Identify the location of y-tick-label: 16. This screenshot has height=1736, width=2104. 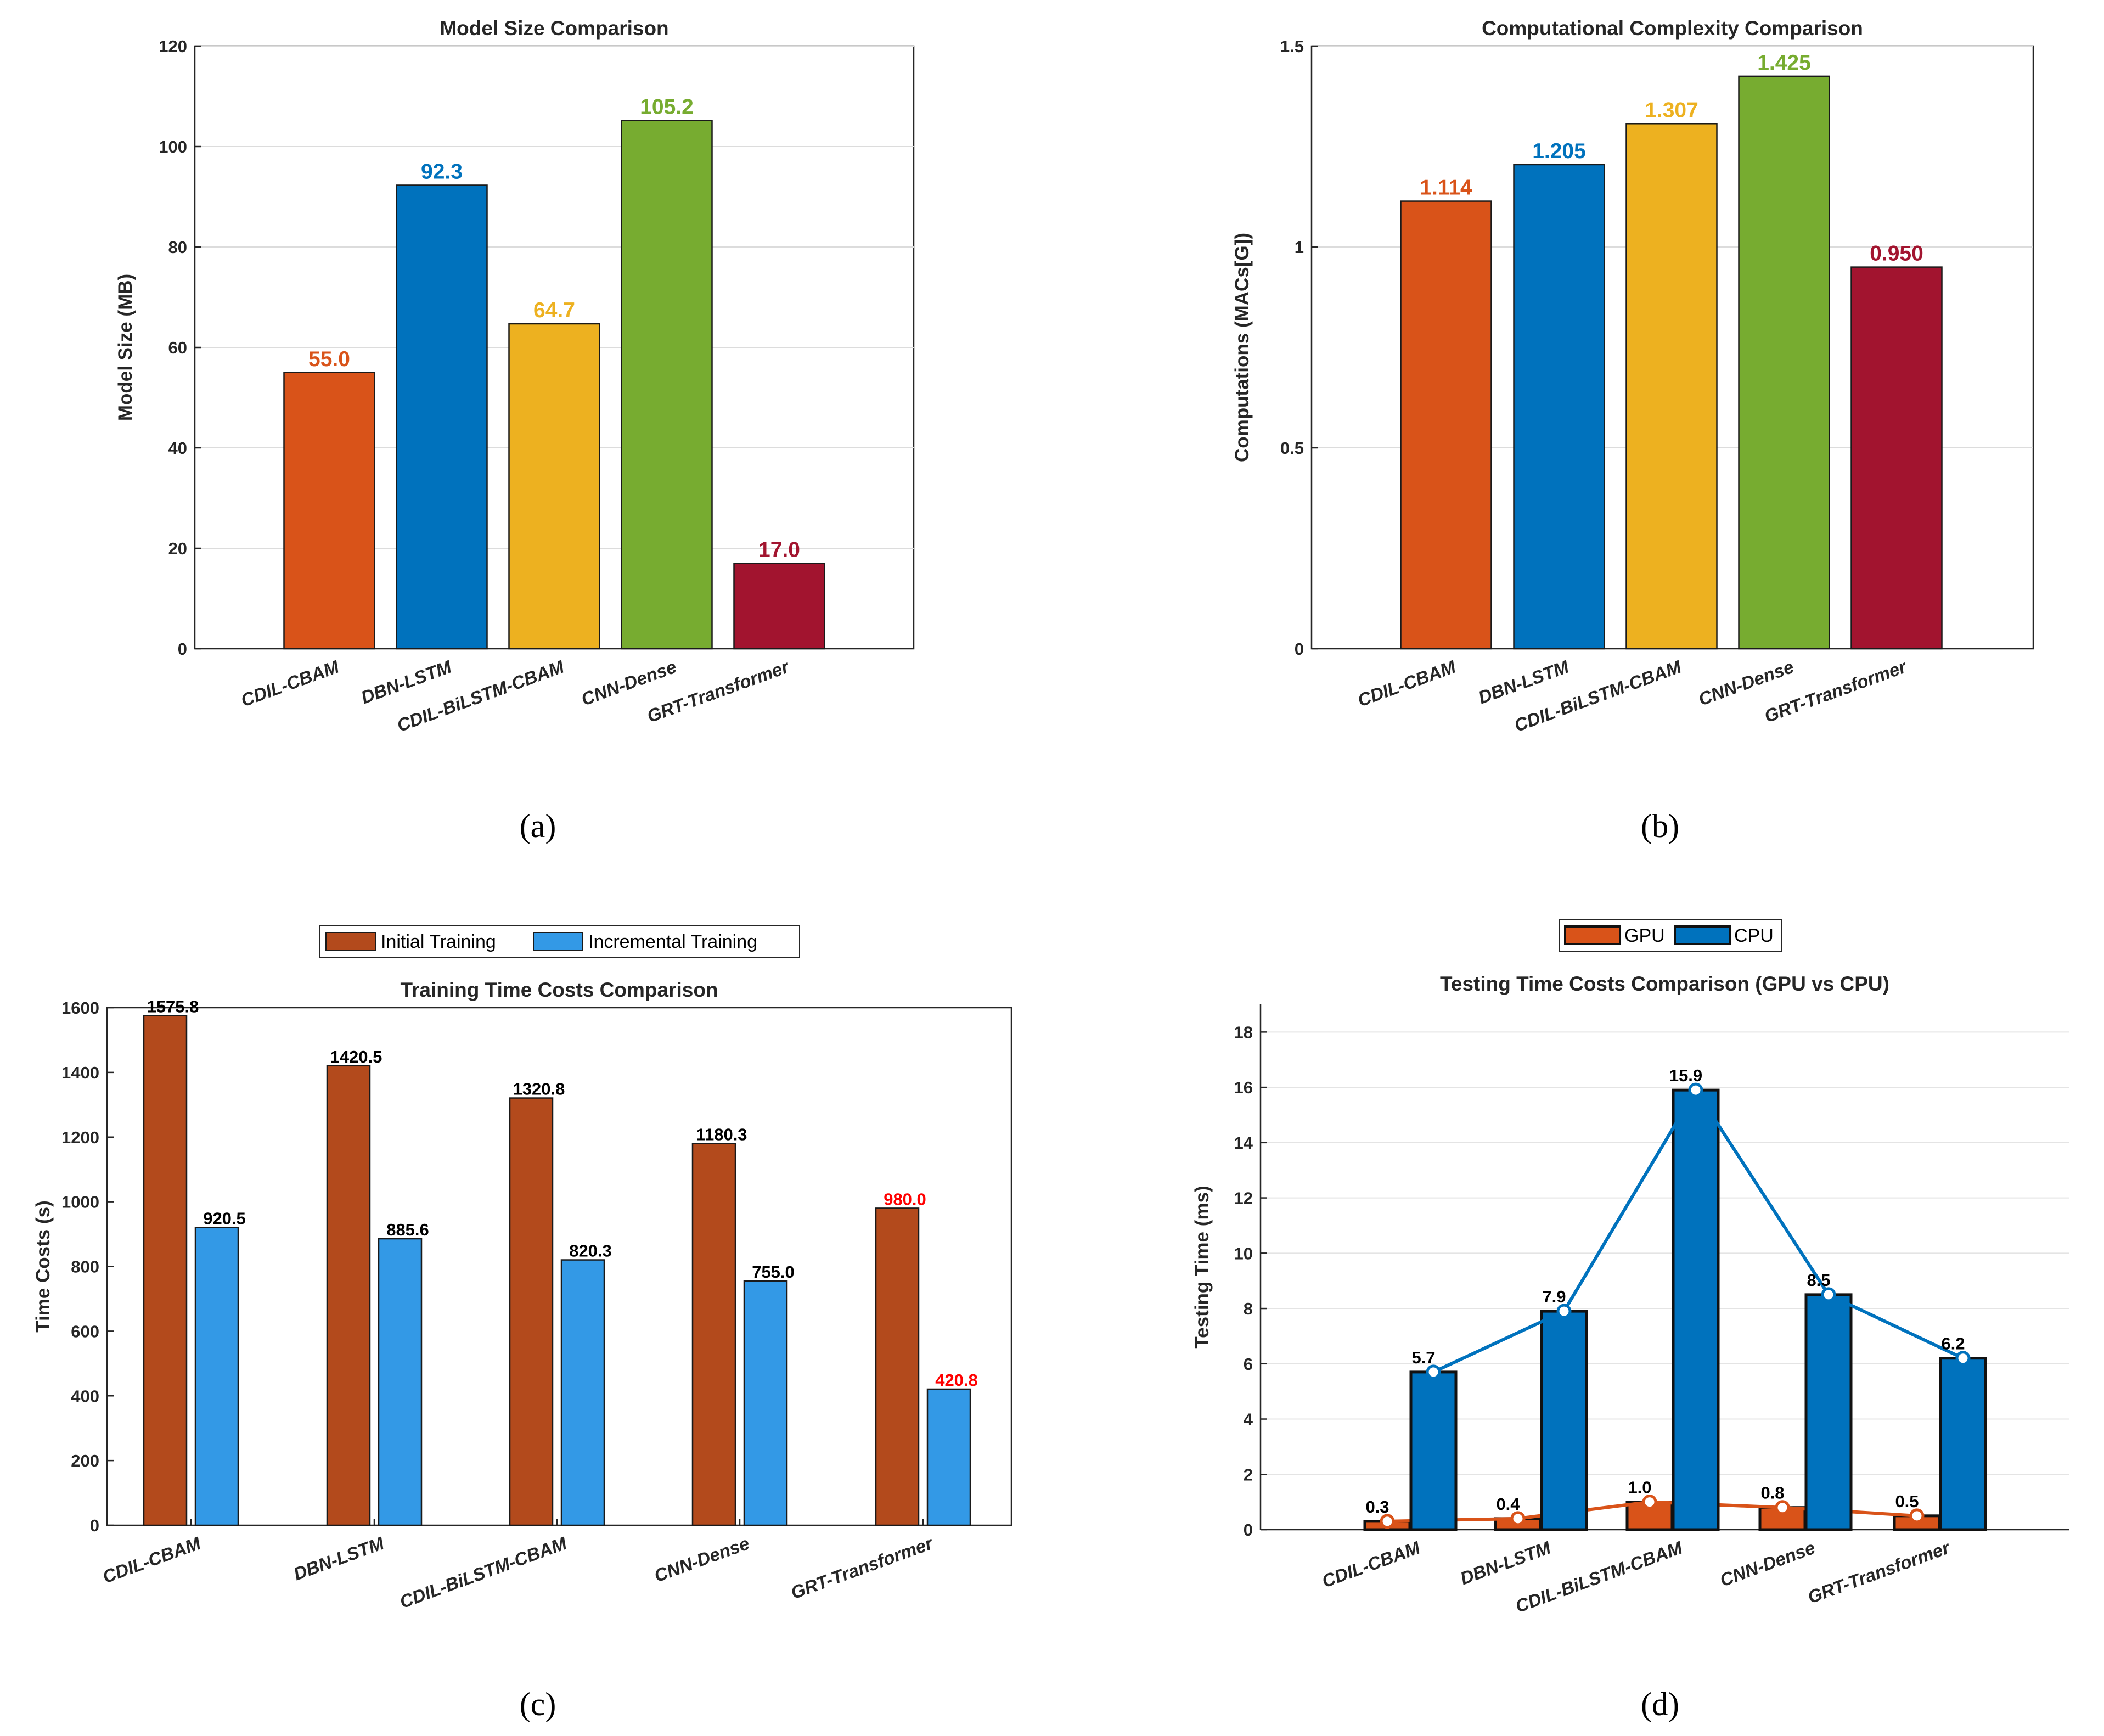
(1243, 1087).